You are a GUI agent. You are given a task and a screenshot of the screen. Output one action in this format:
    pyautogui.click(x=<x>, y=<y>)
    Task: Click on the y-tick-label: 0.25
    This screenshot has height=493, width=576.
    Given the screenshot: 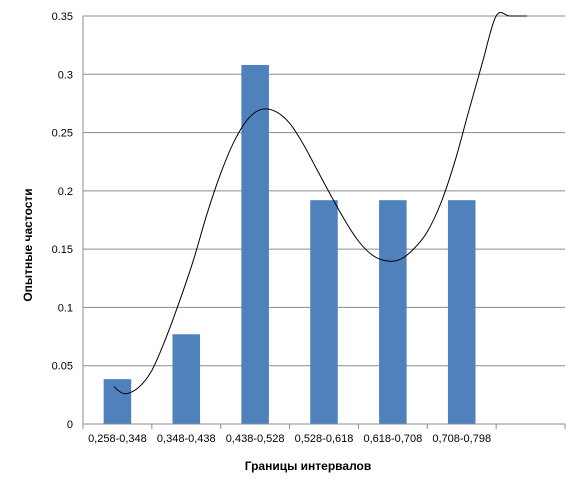 What is the action you would take?
    pyautogui.click(x=62, y=134)
    